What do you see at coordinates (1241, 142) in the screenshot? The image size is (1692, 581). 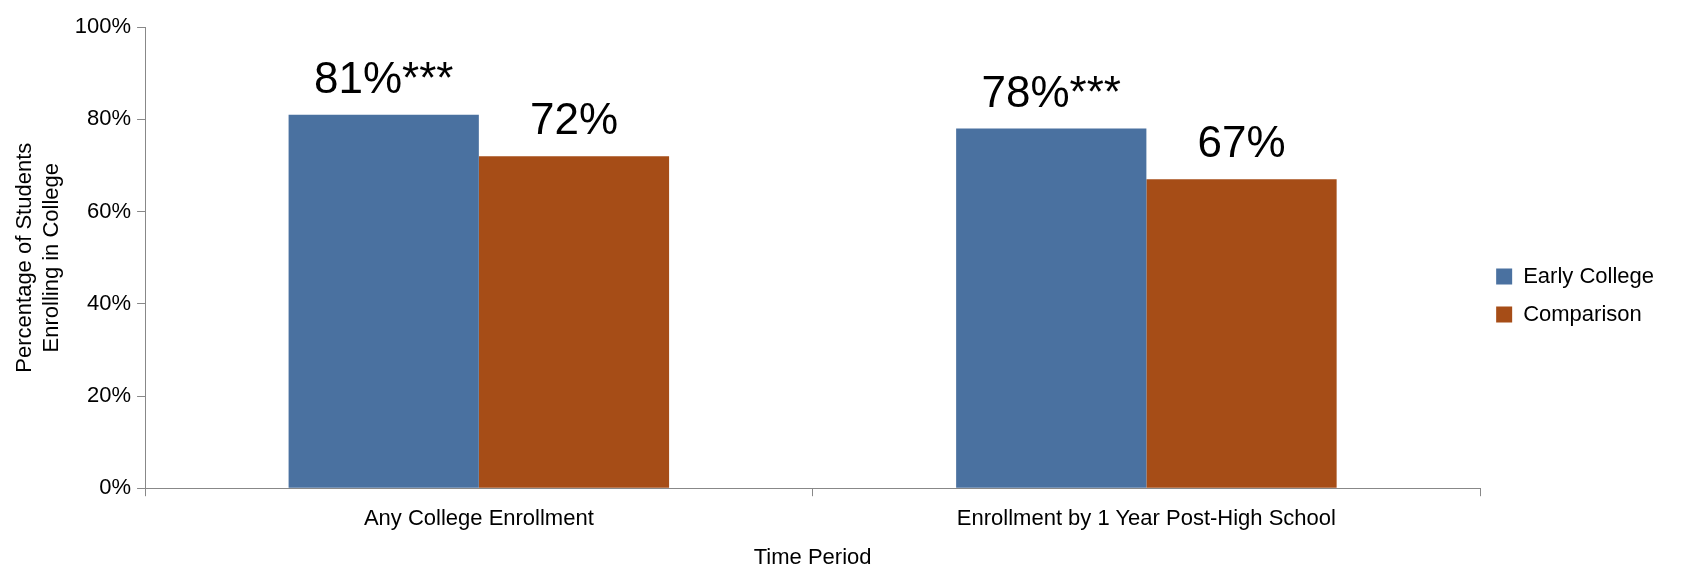 I see `data-label: 67%` at bounding box center [1241, 142].